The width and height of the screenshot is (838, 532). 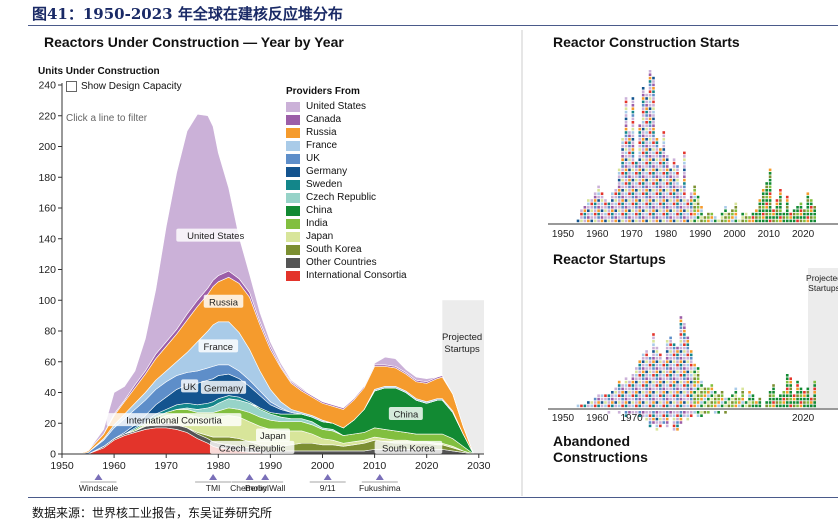 I want to click on legend-item: Russia, so click(x=346, y=132).